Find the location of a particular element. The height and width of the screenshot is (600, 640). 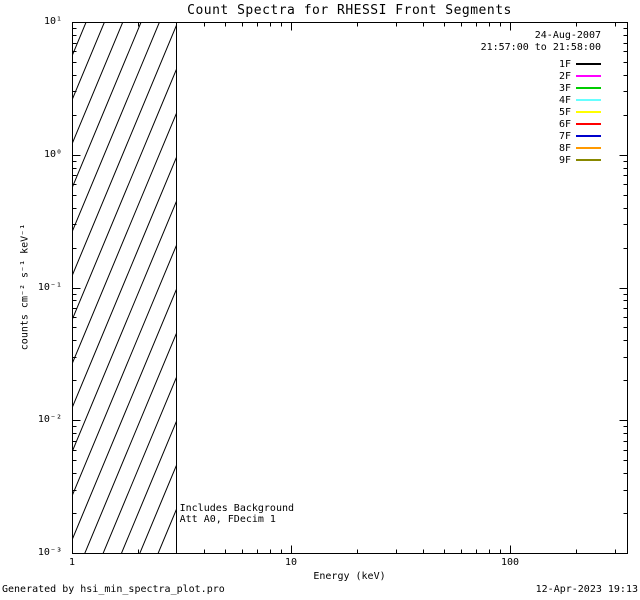

legend-entry-label: 4F is located at coordinates (564, 100).